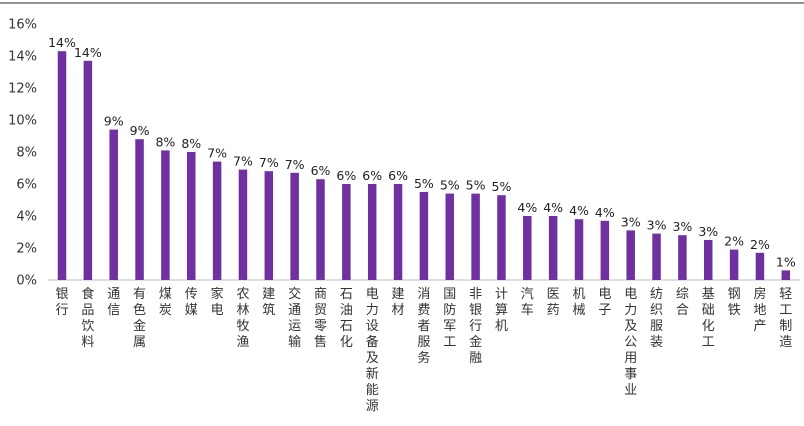 This screenshot has height=426, width=804. I want to click on x-tick-label: 电力设备及新能源, so click(372, 350).